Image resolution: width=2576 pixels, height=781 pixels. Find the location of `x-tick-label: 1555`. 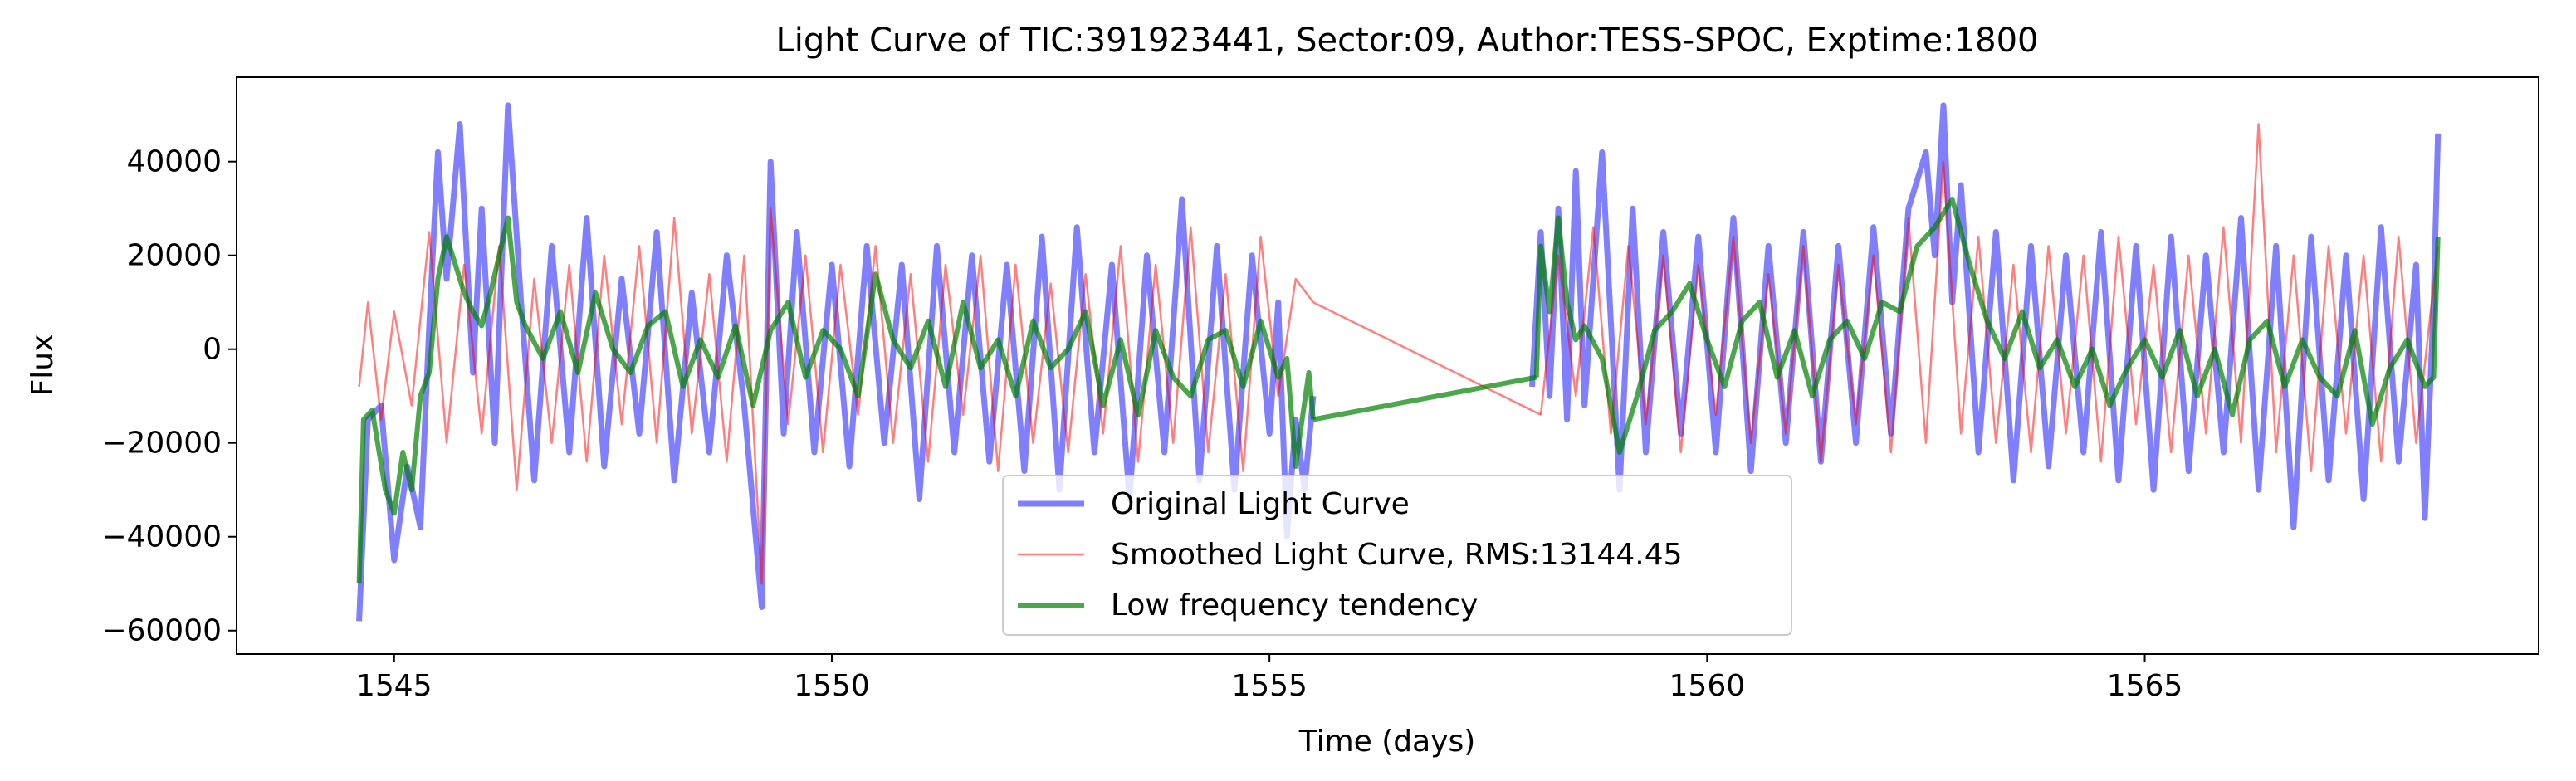

x-tick-label: 1555 is located at coordinates (1269, 686).